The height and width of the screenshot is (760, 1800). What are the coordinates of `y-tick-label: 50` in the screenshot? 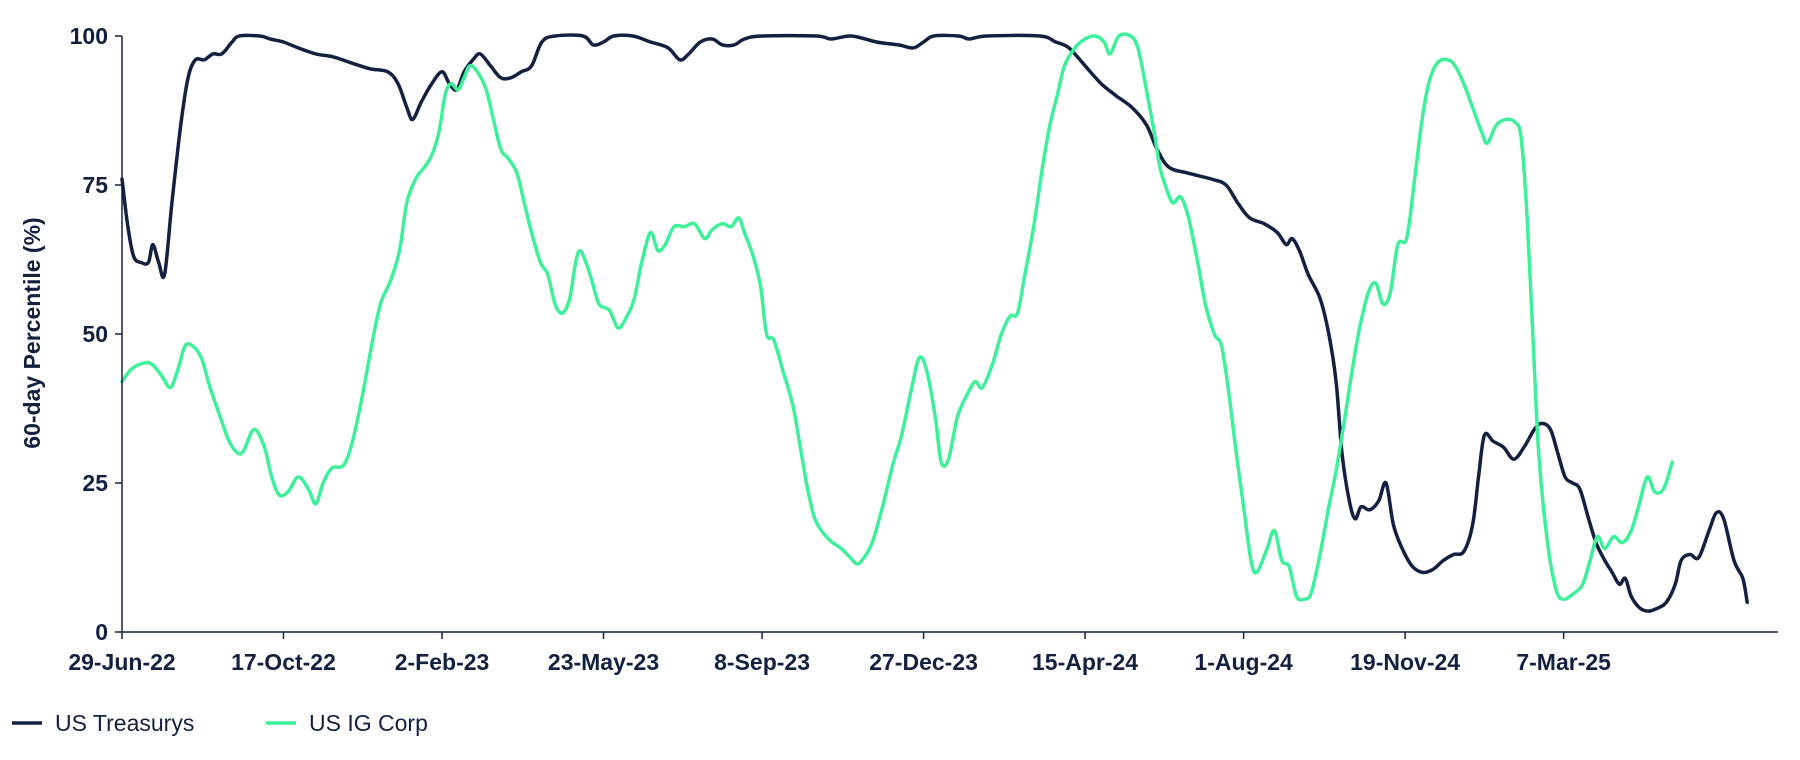 It's located at (95, 334).